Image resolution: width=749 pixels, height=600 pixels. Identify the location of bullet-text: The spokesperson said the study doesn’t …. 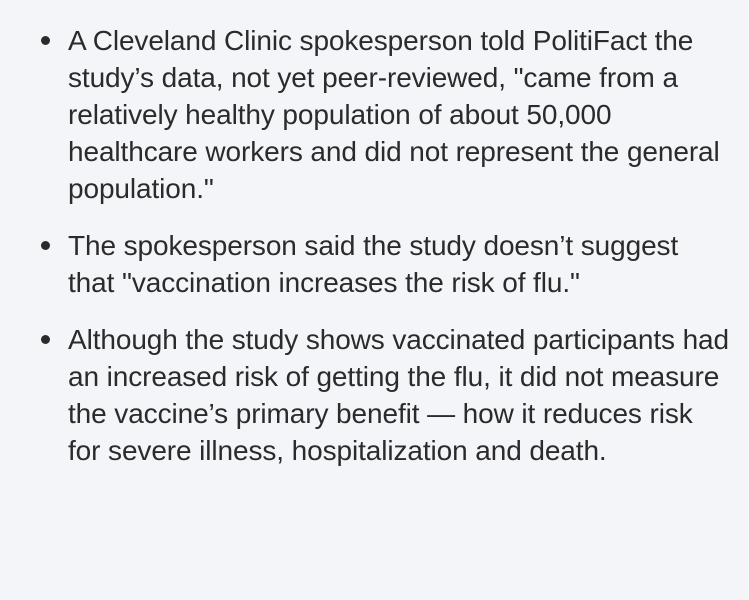
(373, 264).